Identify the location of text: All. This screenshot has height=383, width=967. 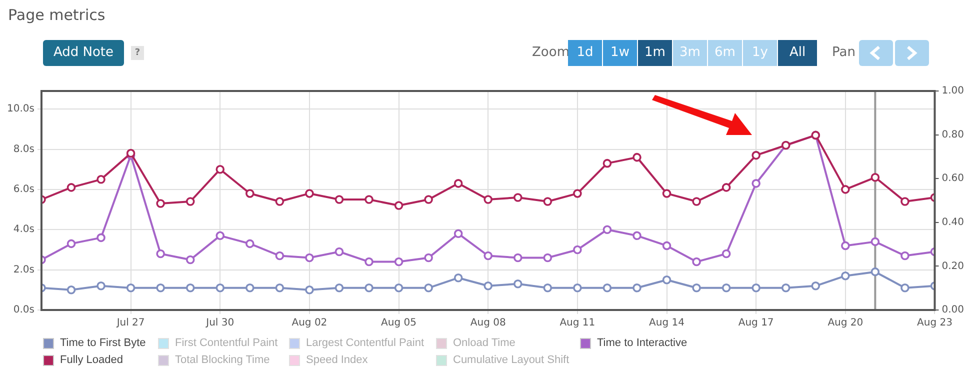
(797, 53).